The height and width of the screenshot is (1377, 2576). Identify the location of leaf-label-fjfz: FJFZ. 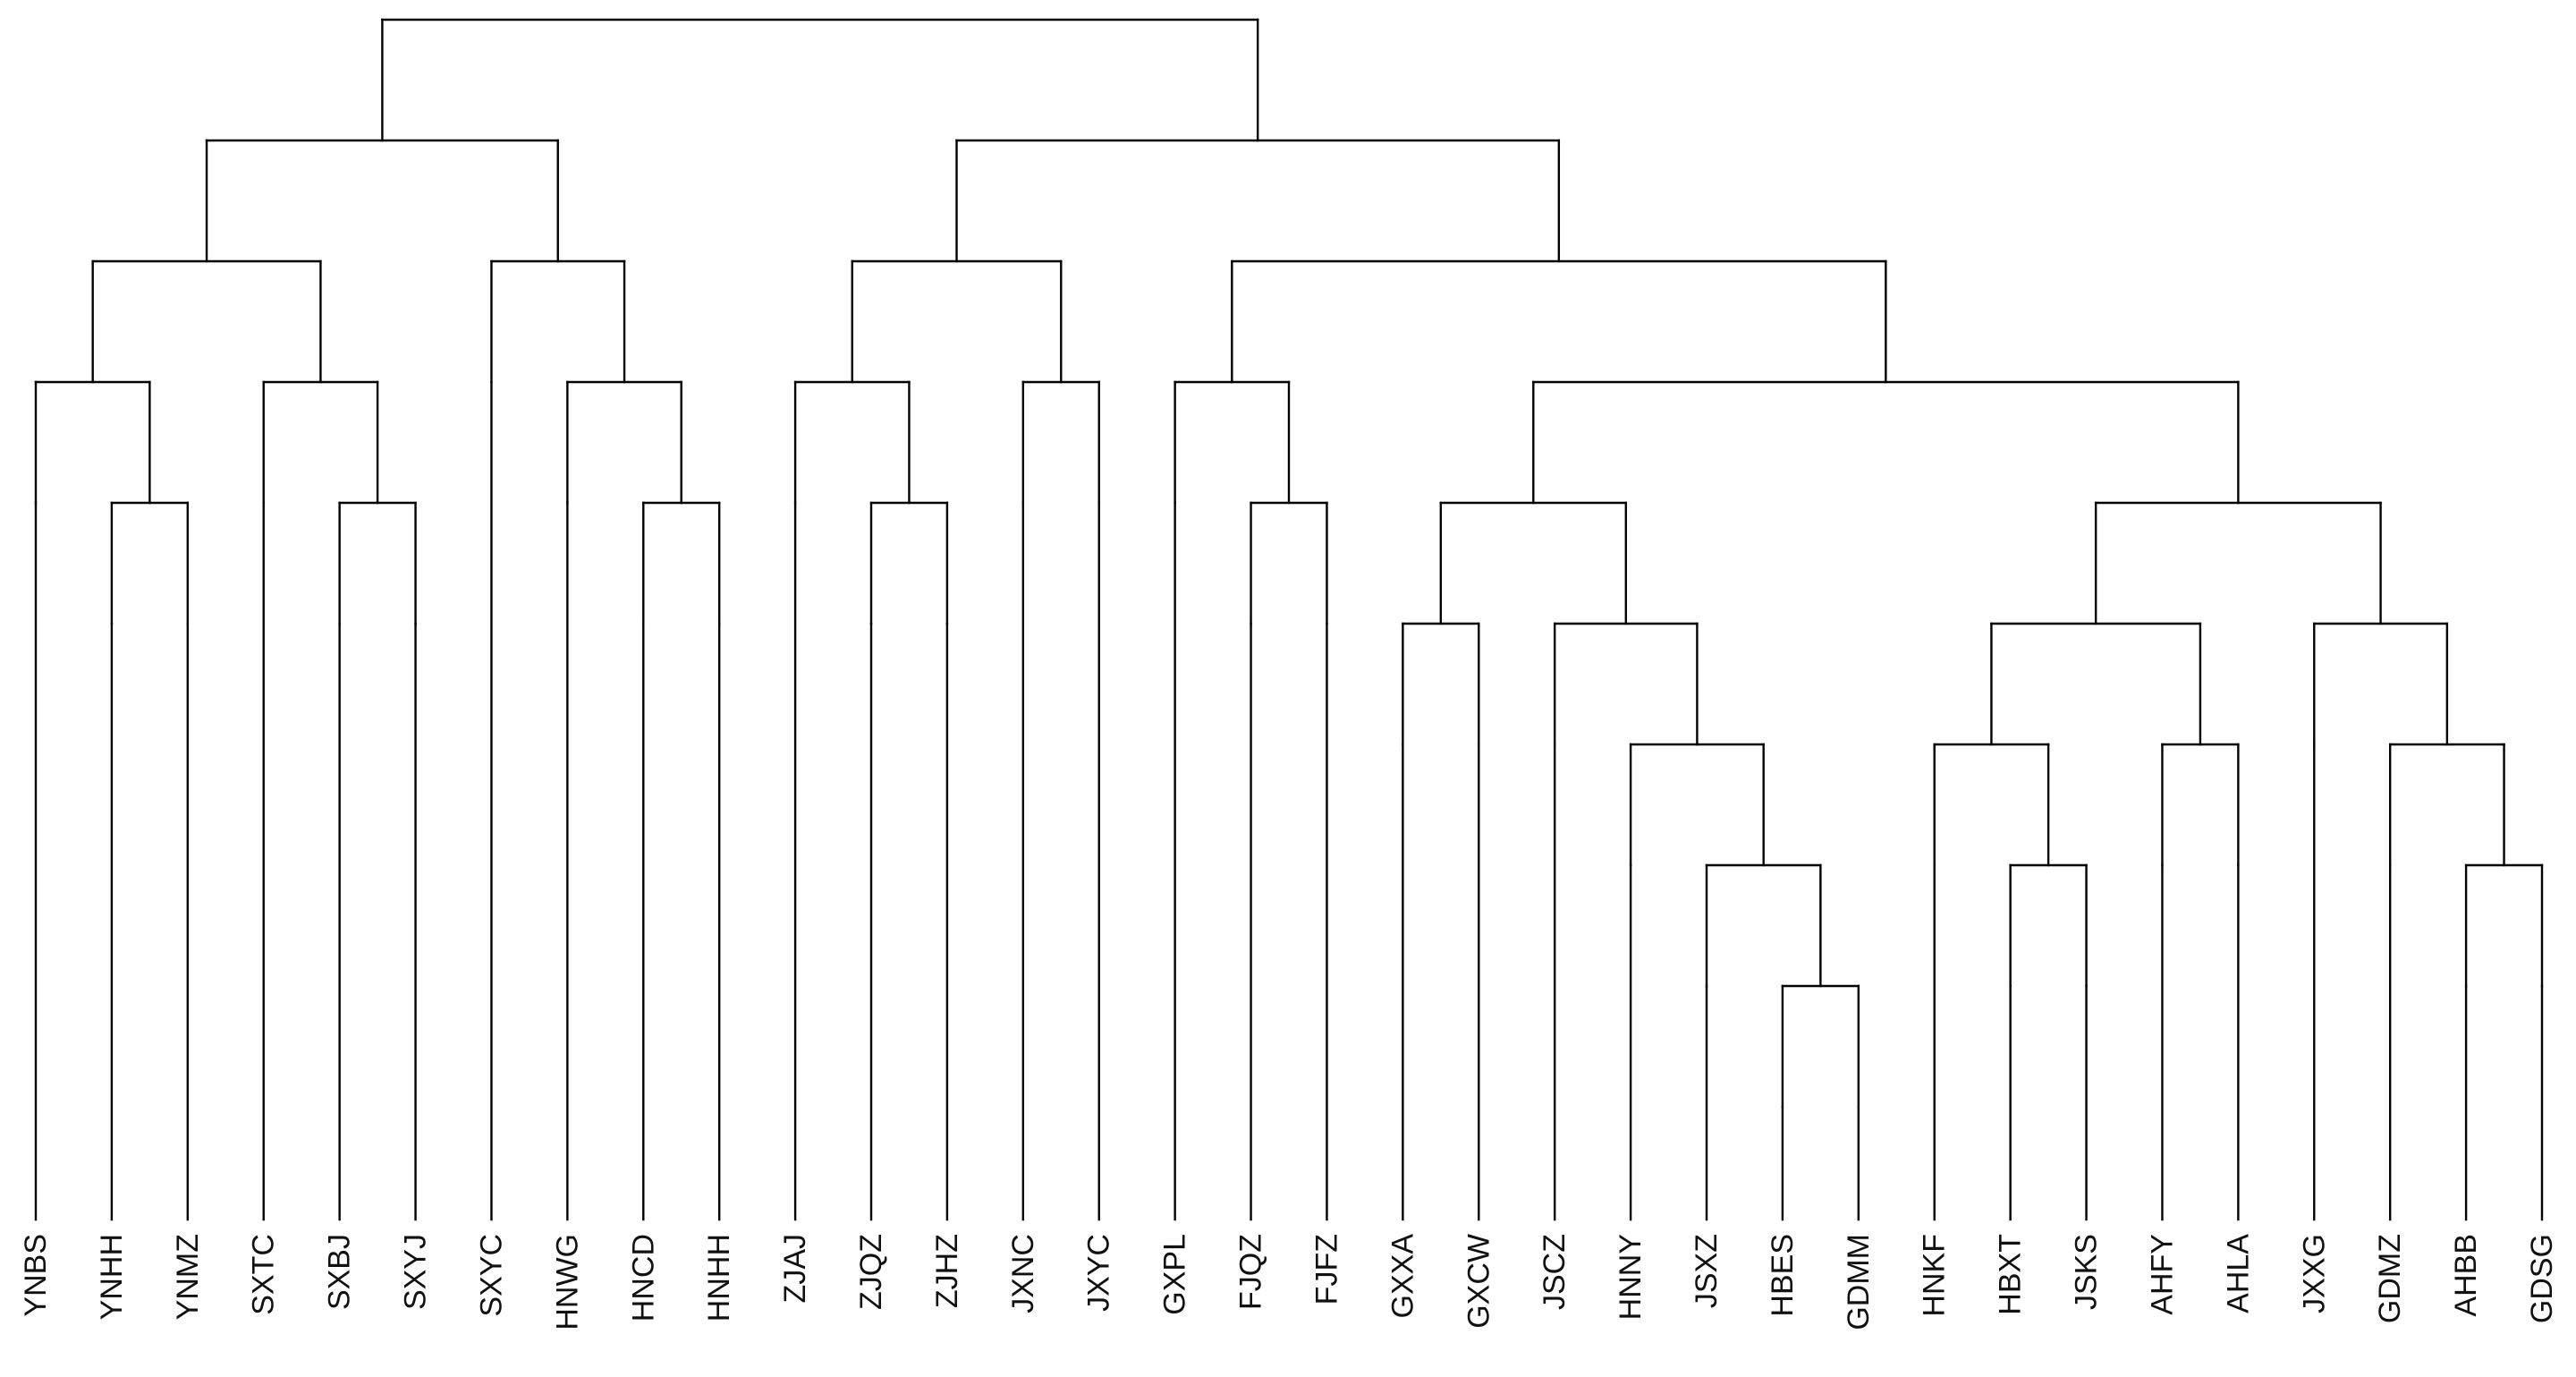
(1326, 1270).